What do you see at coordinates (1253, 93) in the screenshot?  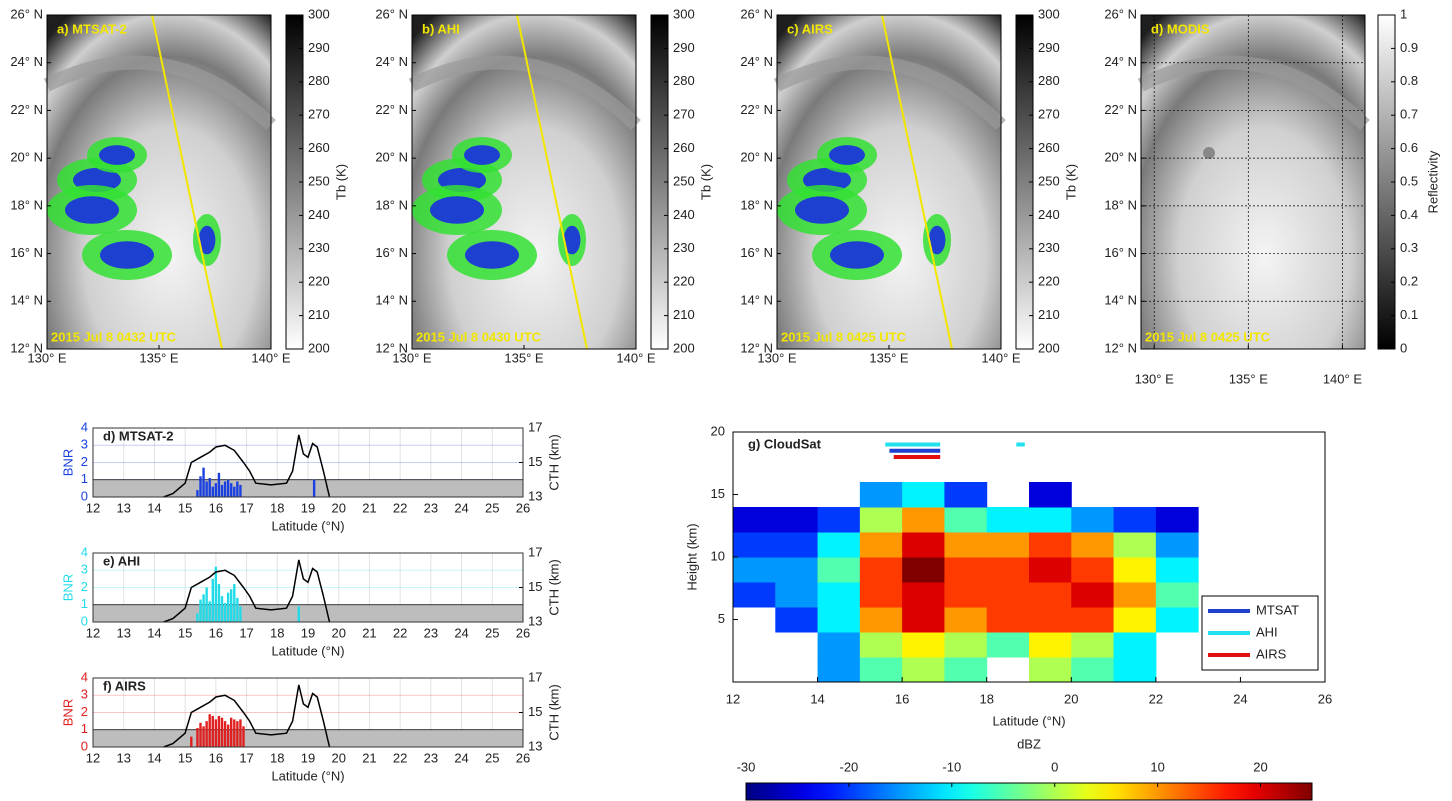 I see `cloud-band` at bounding box center [1253, 93].